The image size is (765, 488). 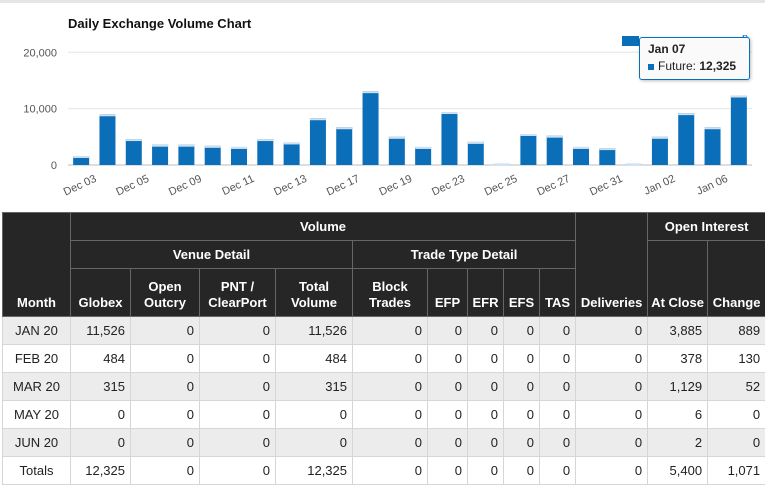 What do you see at coordinates (612, 264) in the screenshot?
I see `col-deliveries: Deliveries` at bounding box center [612, 264].